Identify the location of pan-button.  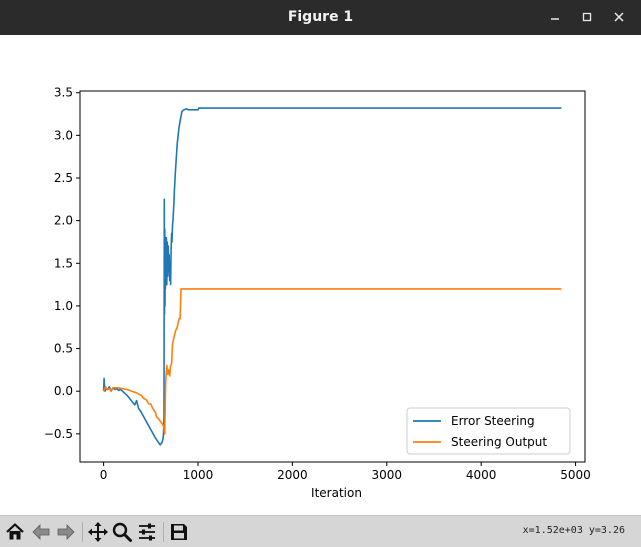
(98, 532).